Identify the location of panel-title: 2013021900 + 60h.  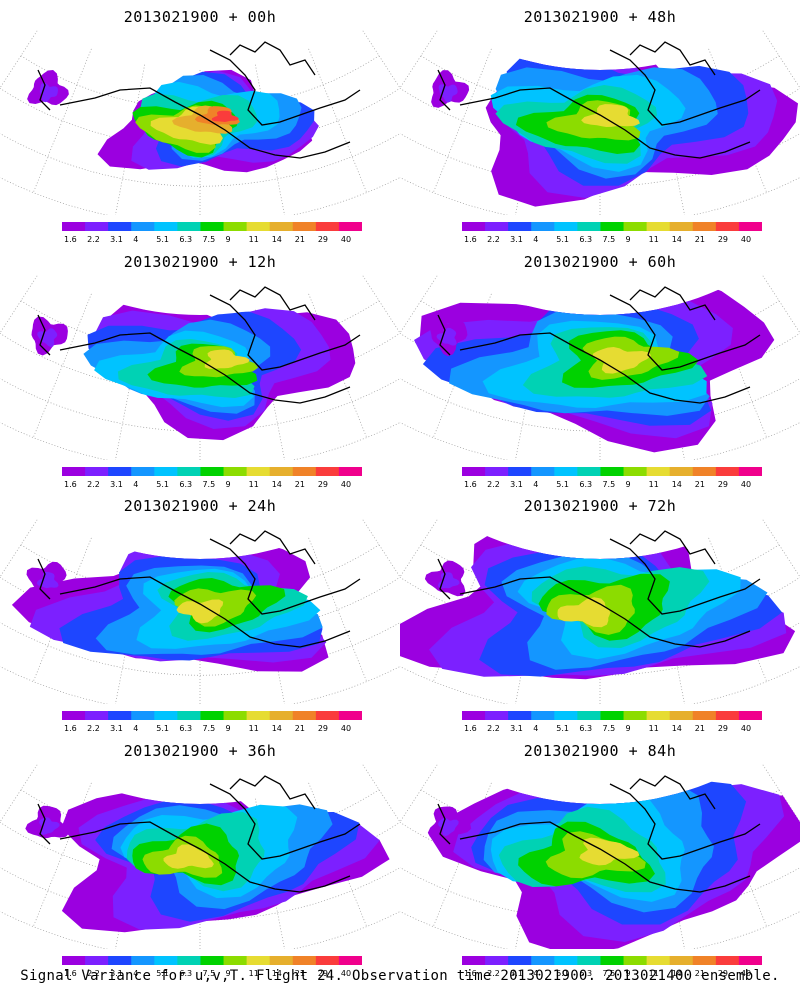
(600, 262).